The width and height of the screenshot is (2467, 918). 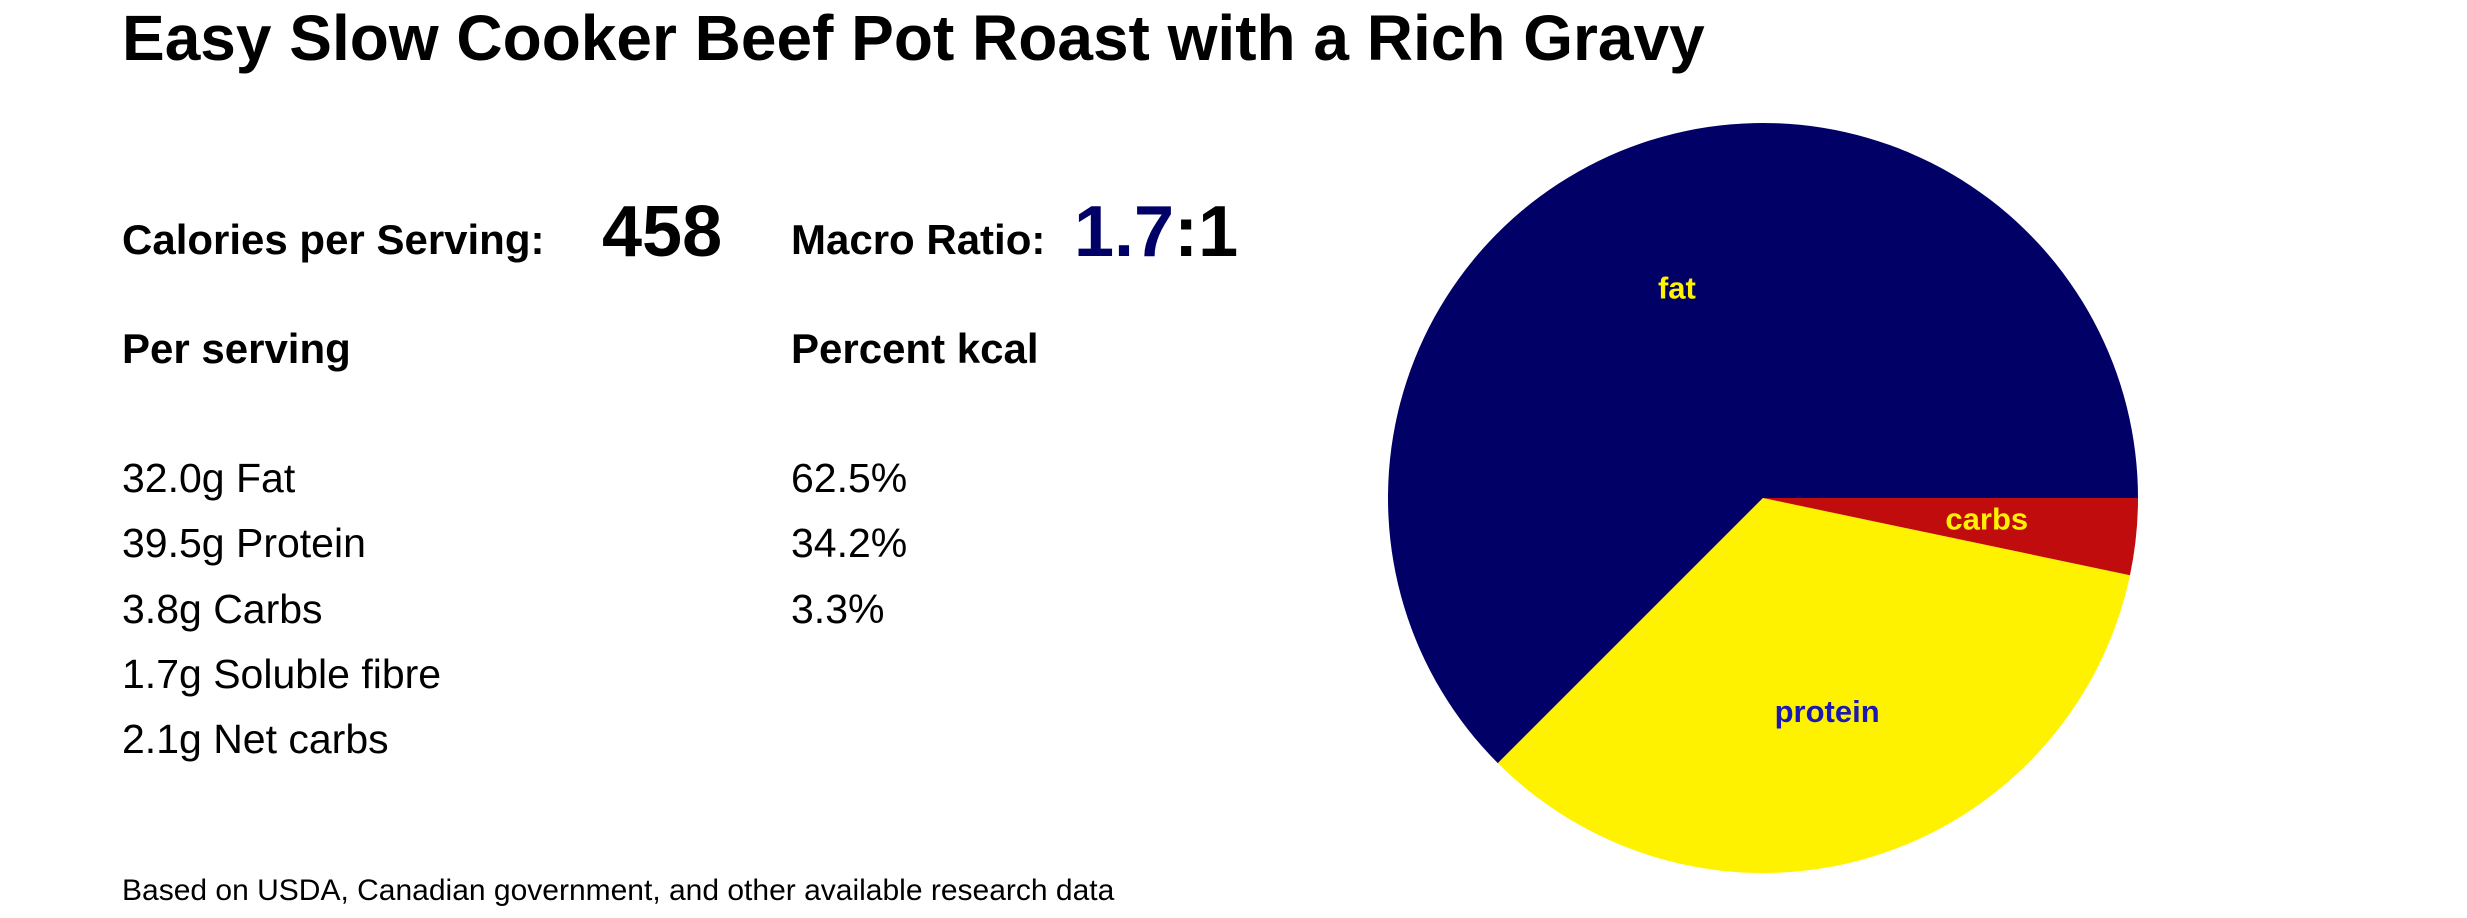 I want to click on table-cell: 3.3%, so click(x=838, y=608).